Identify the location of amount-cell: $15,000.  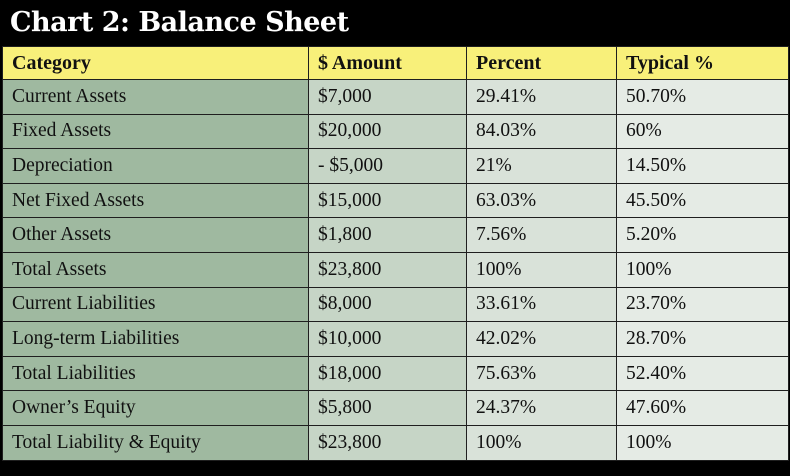
(387, 200).